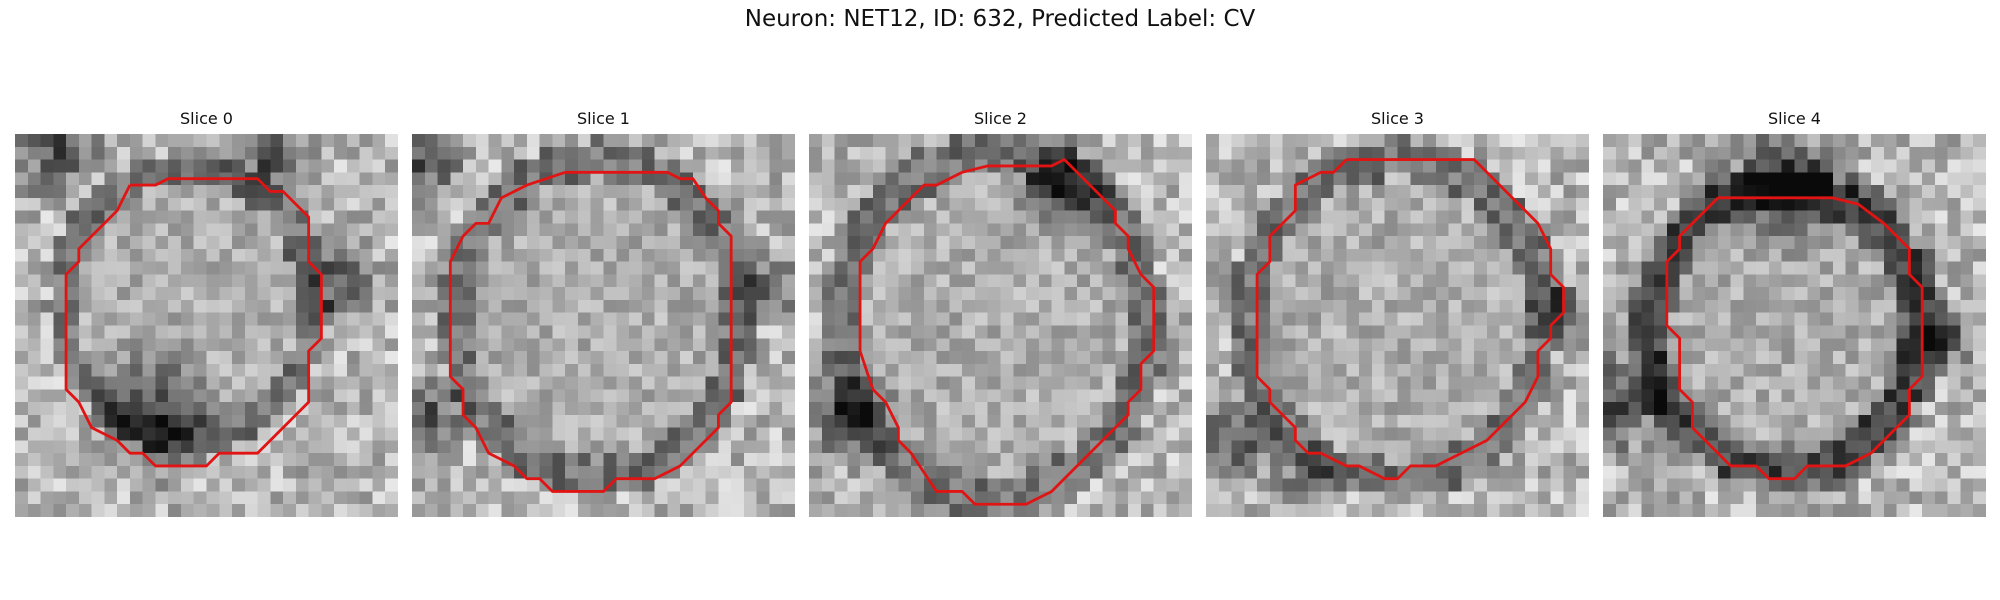 This screenshot has width=2000, height=600. I want to click on slice-title-2: Slice 2, so click(1000, 118).